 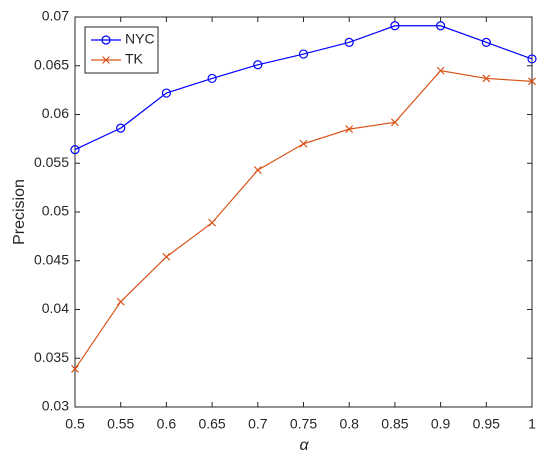 What do you see at coordinates (211, 424) in the screenshot?
I see `x-tick-label: 0.65` at bounding box center [211, 424].